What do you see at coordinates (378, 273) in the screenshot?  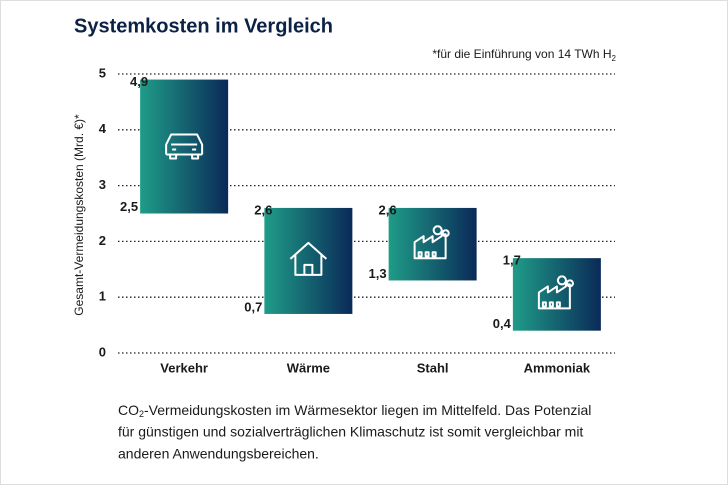 I see `value-label-low: 1,3` at bounding box center [378, 273].